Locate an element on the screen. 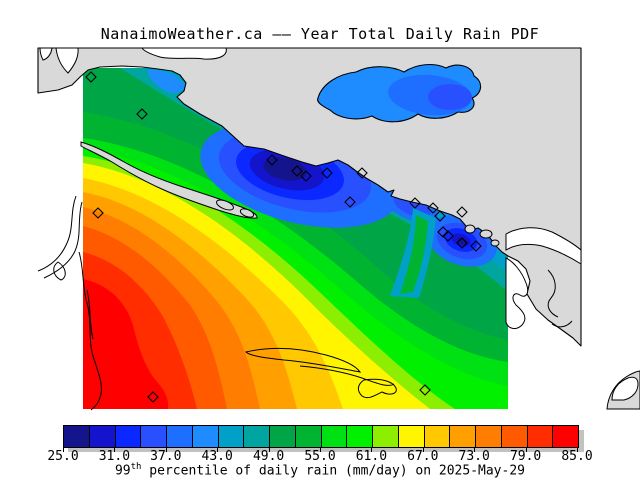 The width and height of the screenshot is (640, 480). island-chain is located at coordinates (169, 180).